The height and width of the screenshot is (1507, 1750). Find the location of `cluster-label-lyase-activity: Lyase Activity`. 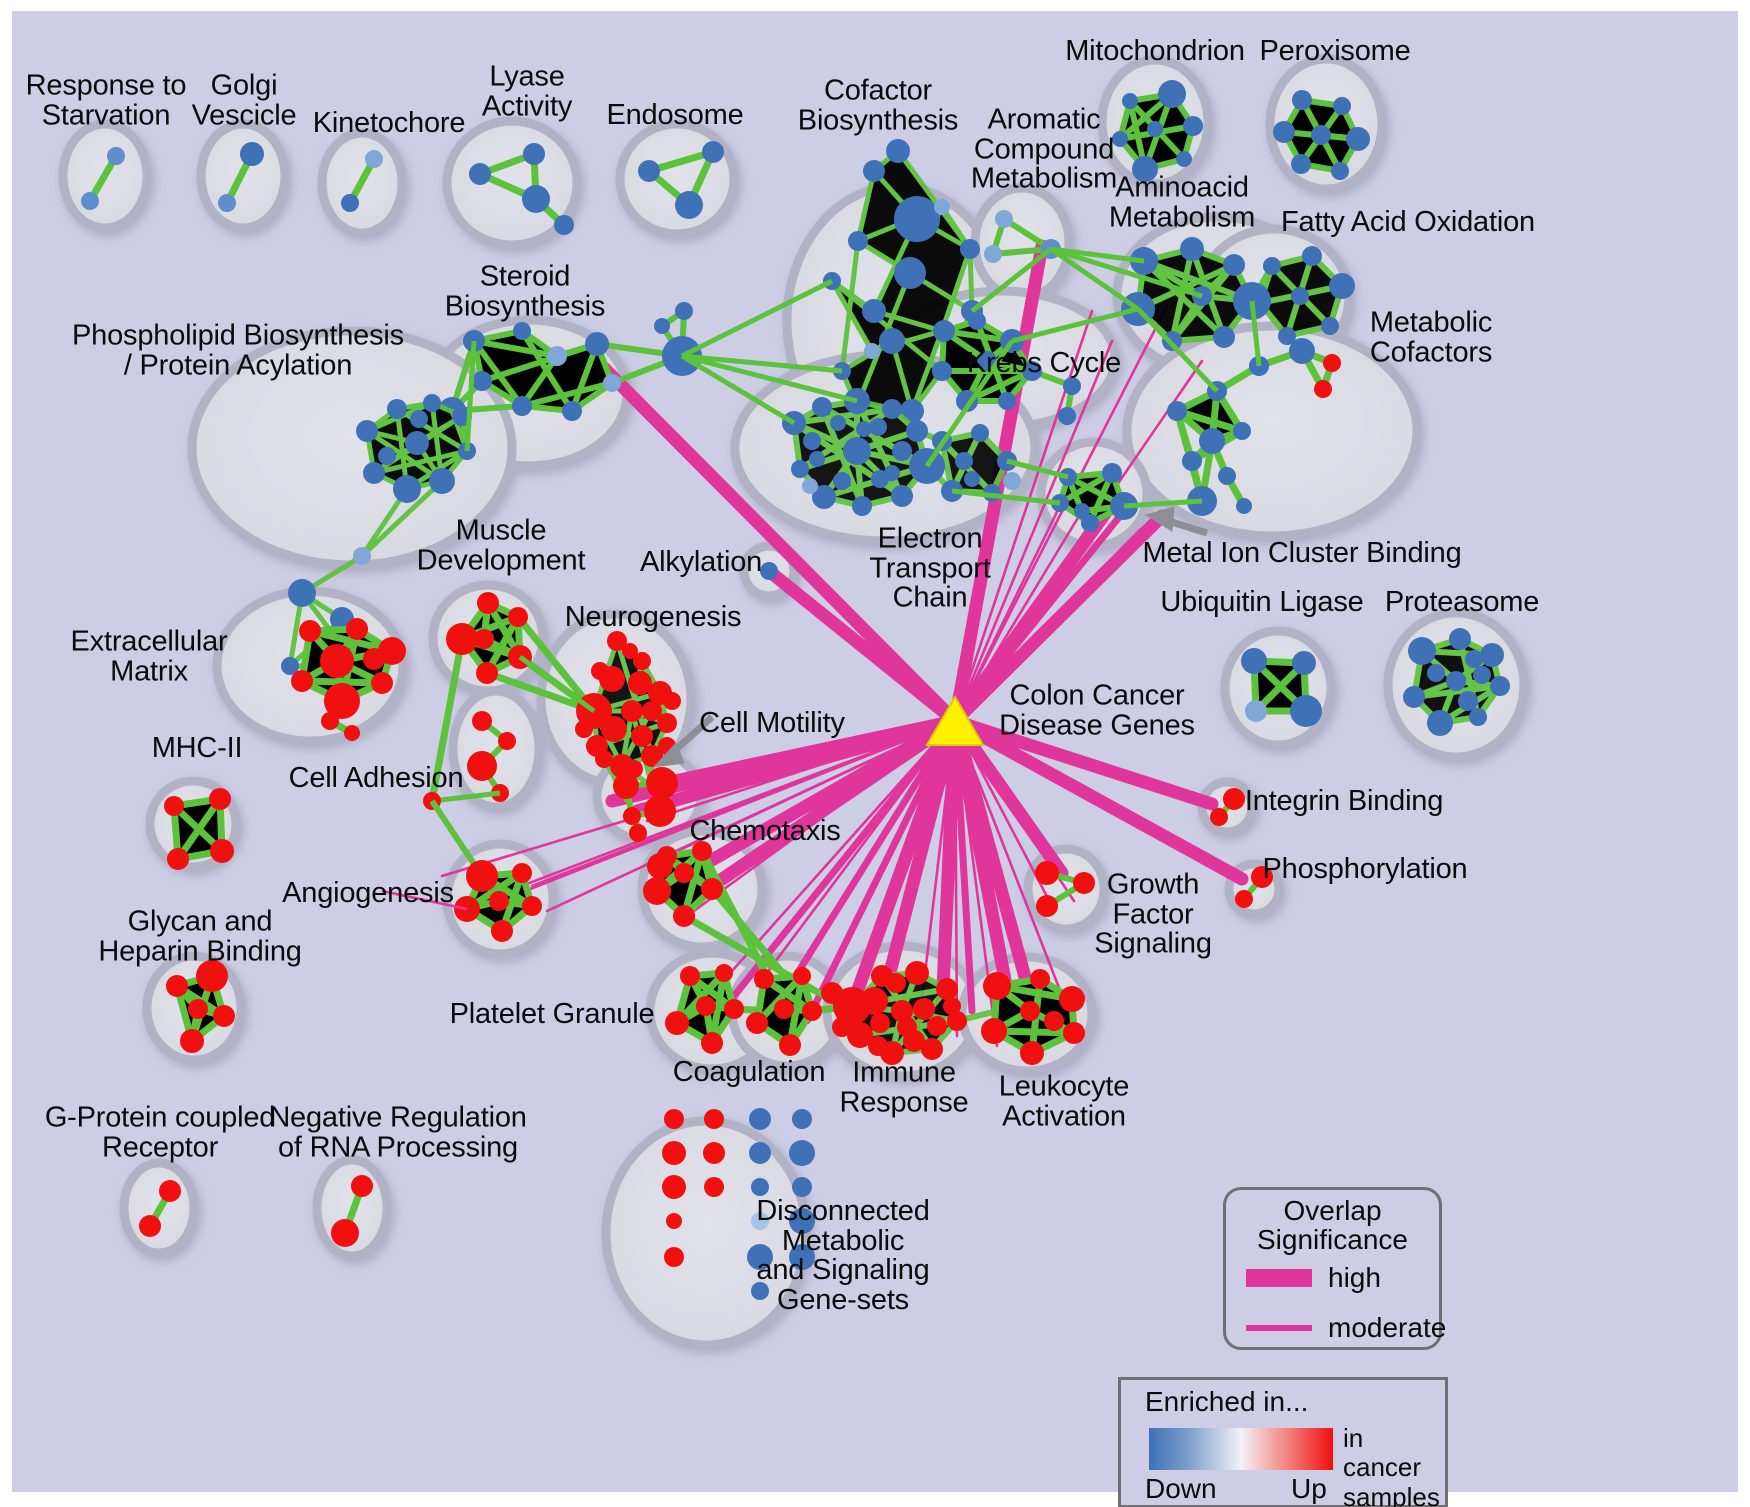

cluster-label-lyase-activity: Lyase Activity is located at coordinates (527, 91).